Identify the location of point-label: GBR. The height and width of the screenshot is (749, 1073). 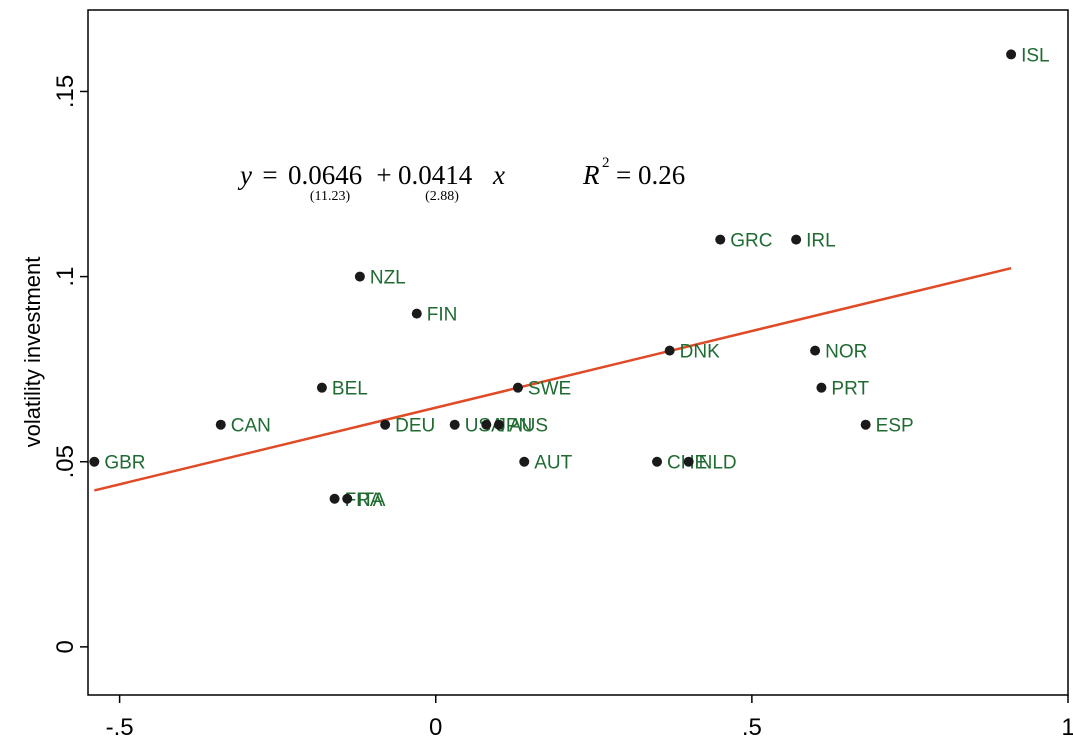
(124, 463).